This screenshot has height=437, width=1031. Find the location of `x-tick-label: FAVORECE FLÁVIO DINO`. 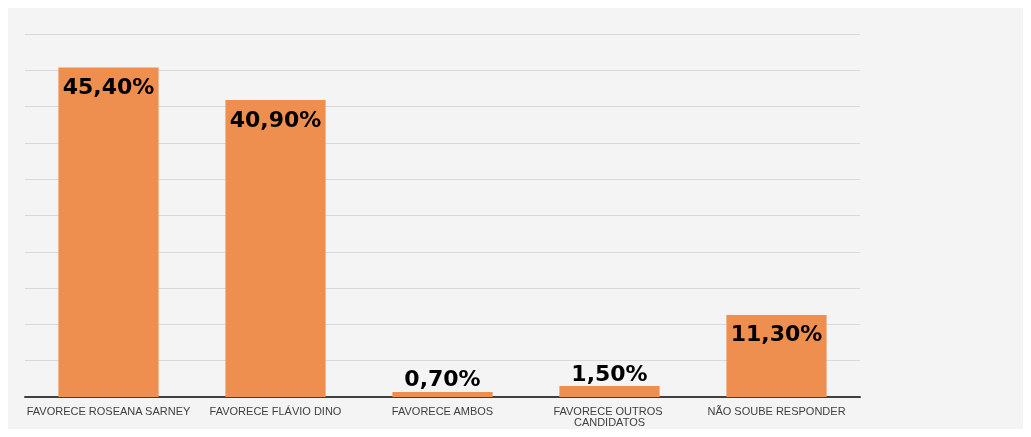

x-tick-label: FAVORECE FLÁVIO DINO is located at coordinates (275, 410).